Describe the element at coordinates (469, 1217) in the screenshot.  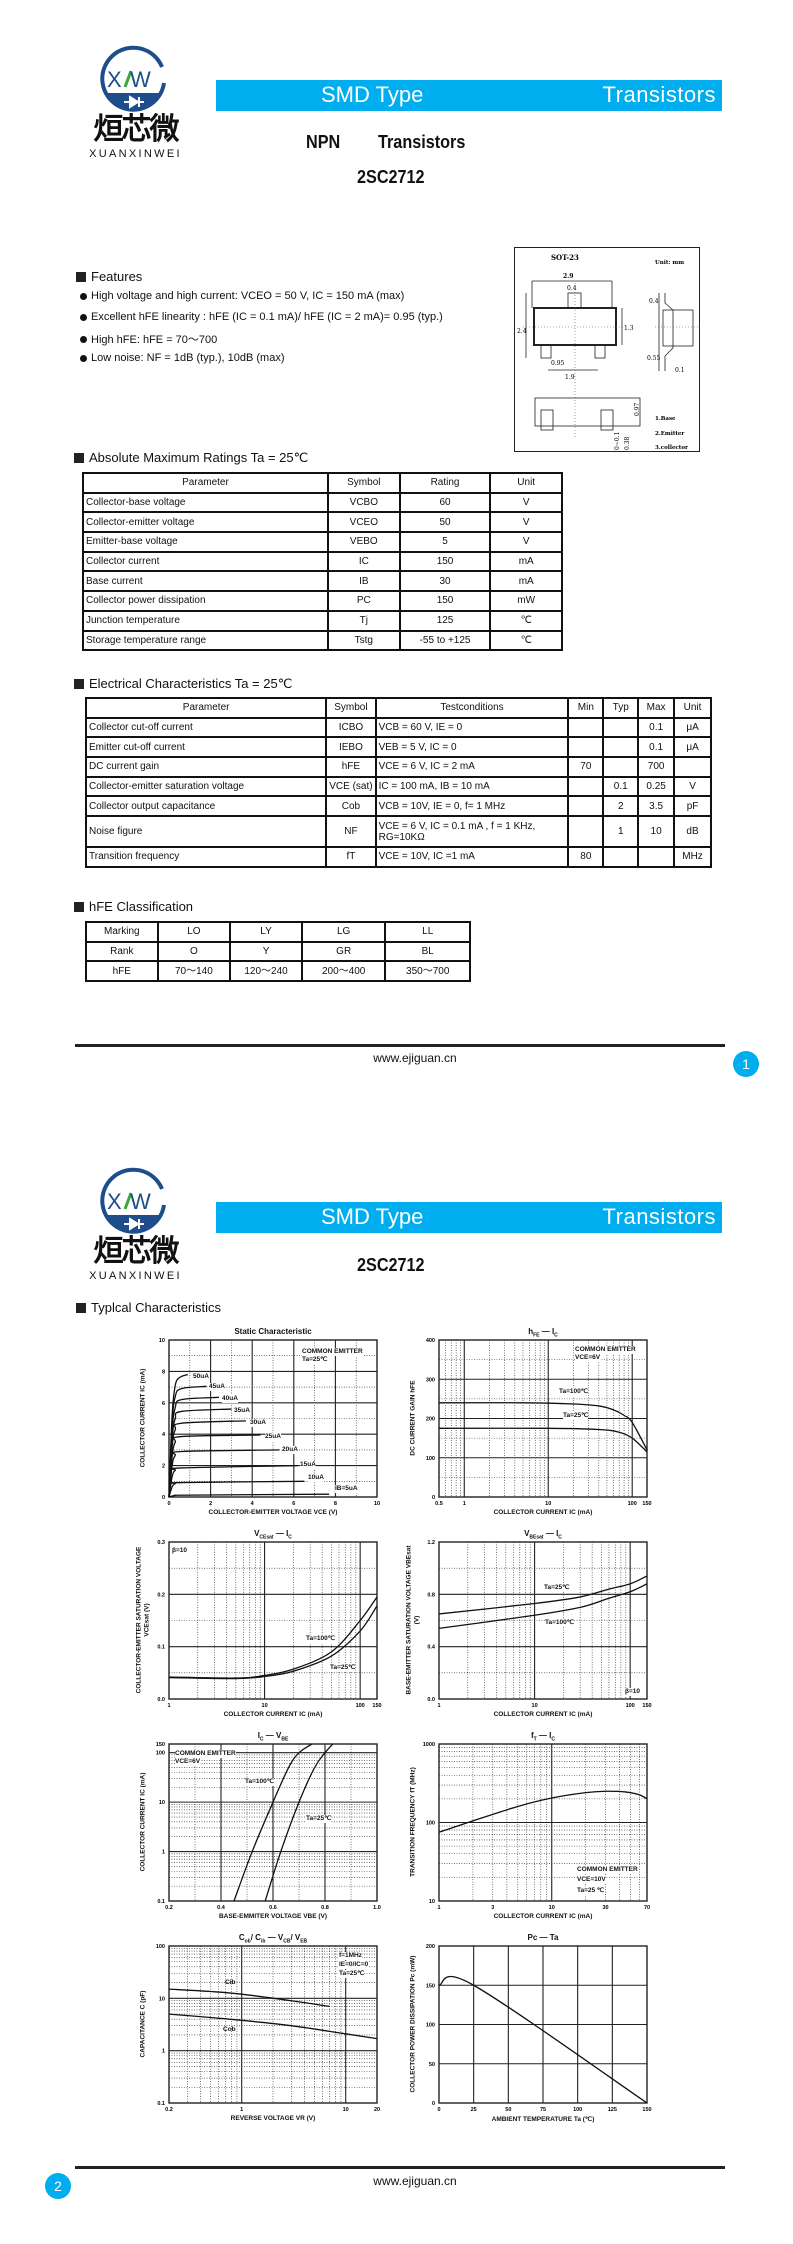
I see `header-bar: SMD Type Transistors` at that location.